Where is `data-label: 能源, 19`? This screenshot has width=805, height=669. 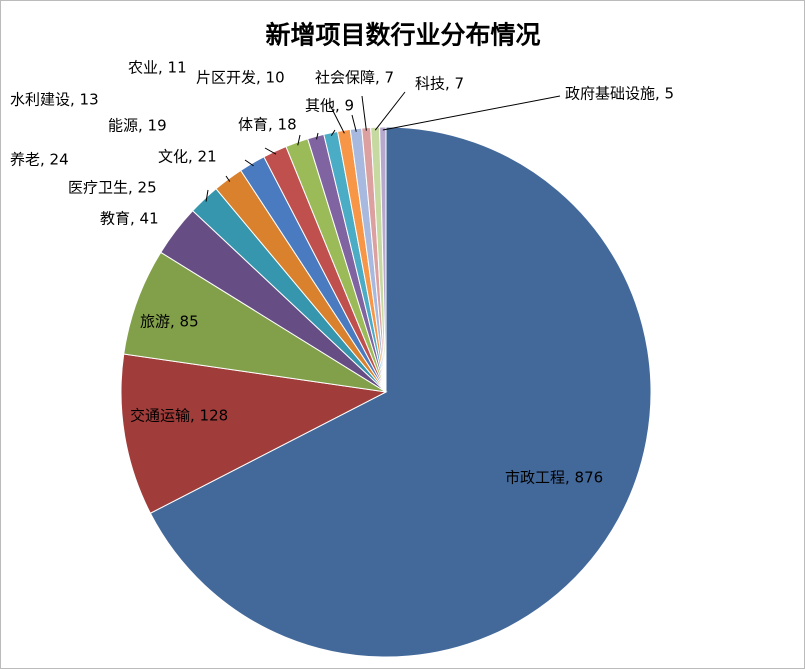 data-label: 能源, 19 is located at coordinates (137, 126).